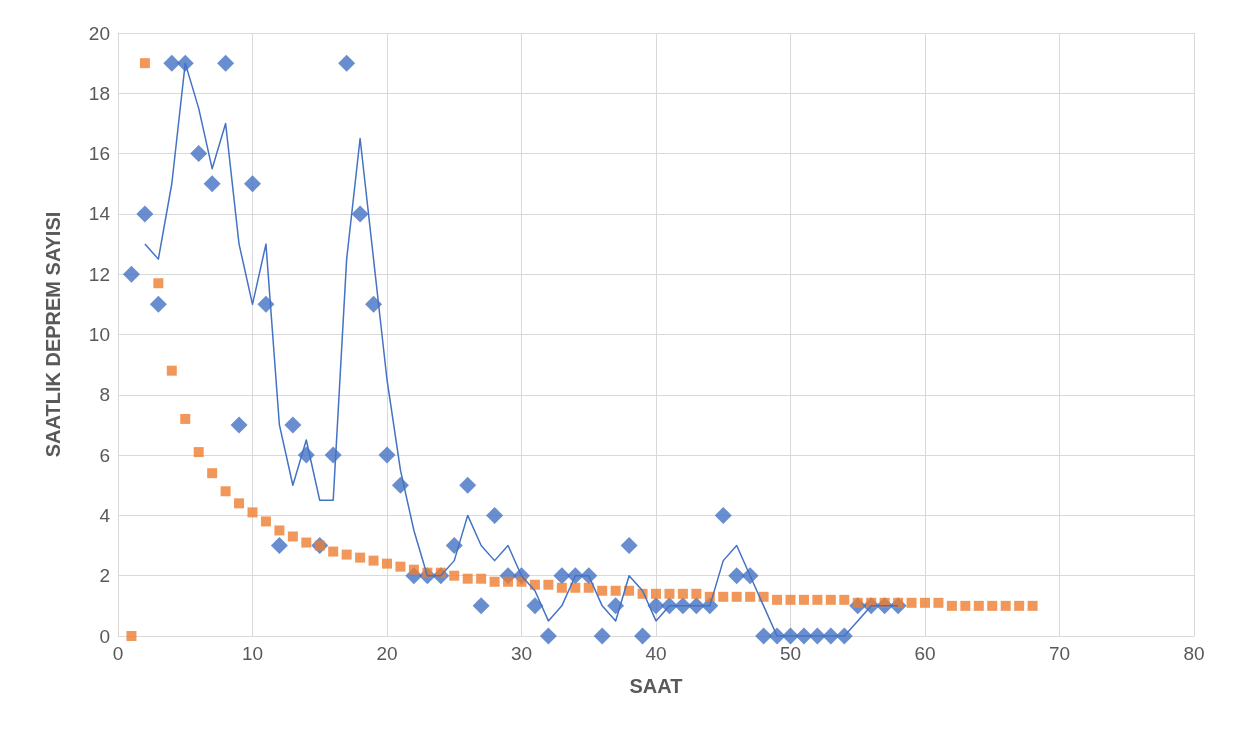  What do you see at coordinates (99, 214) in the screenshot?
I see `y-tick-label: 14` at bounding box center [99, 214].